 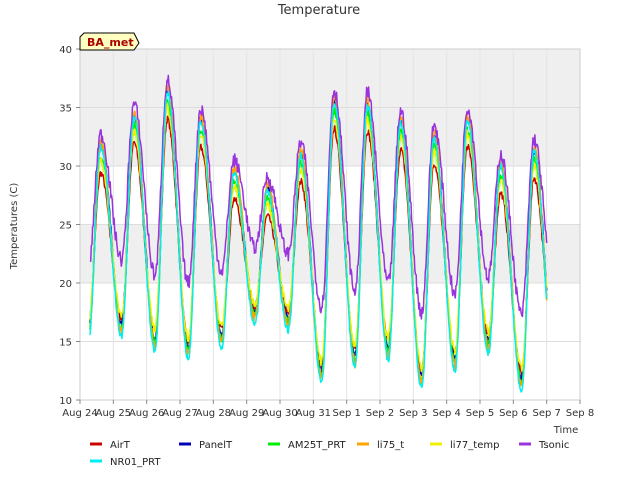 I want to click on ba-met-badge: BA_met, so click(x=109, y=41).